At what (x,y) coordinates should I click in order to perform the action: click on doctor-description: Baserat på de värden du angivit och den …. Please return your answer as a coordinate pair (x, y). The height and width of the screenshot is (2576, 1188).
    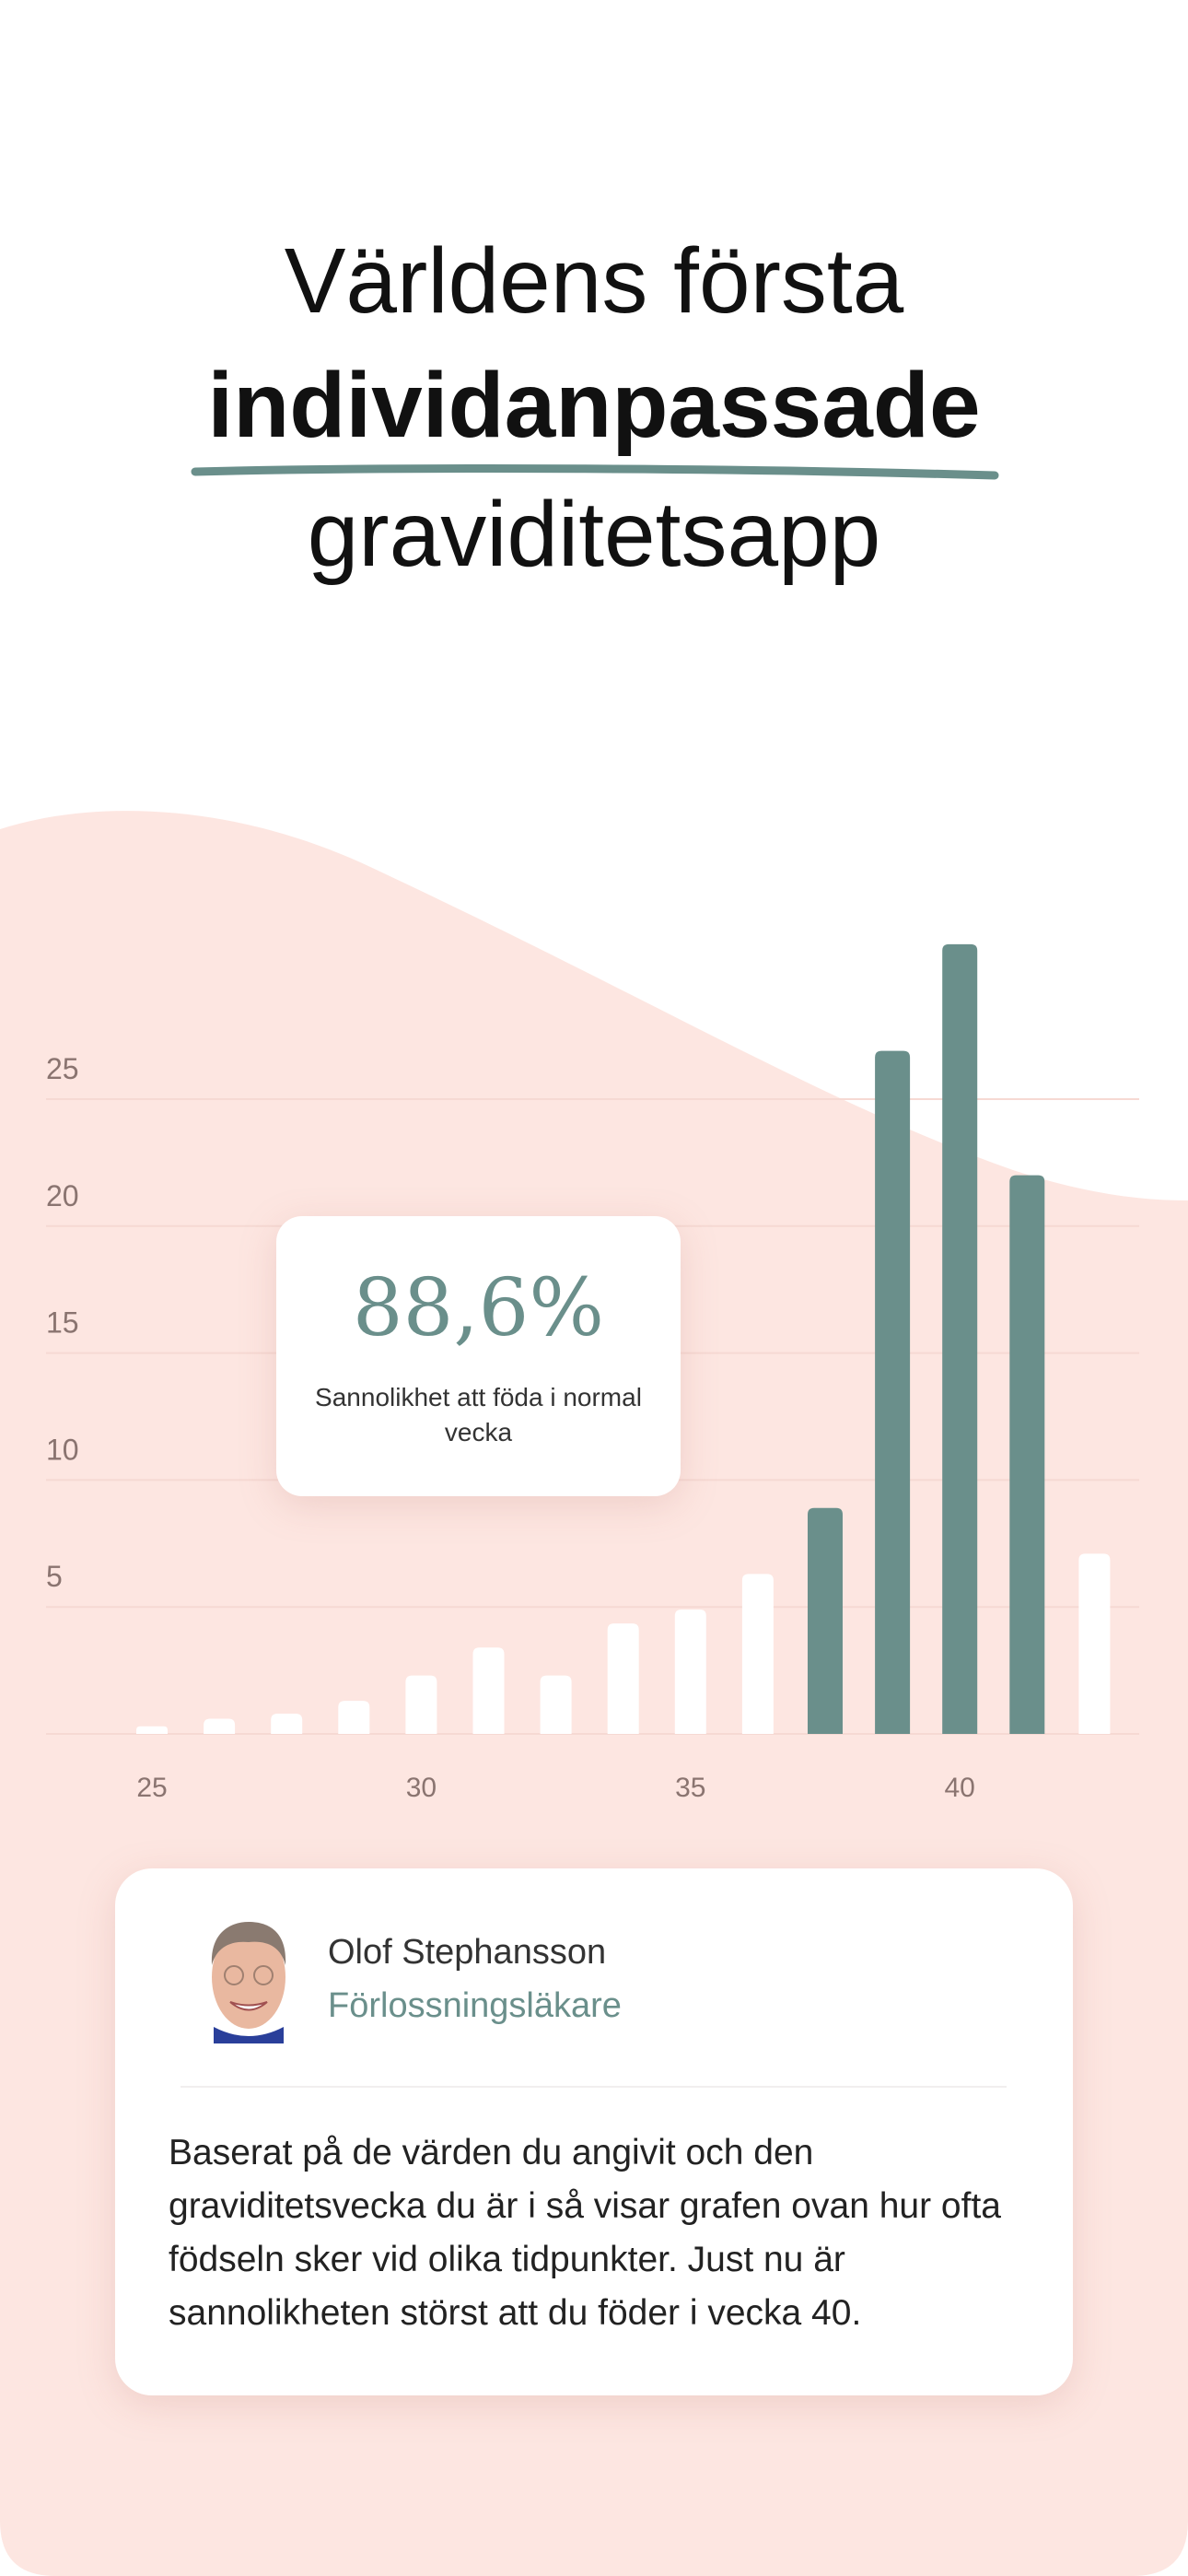
    Looking at the image, I should click on (585, 2233).